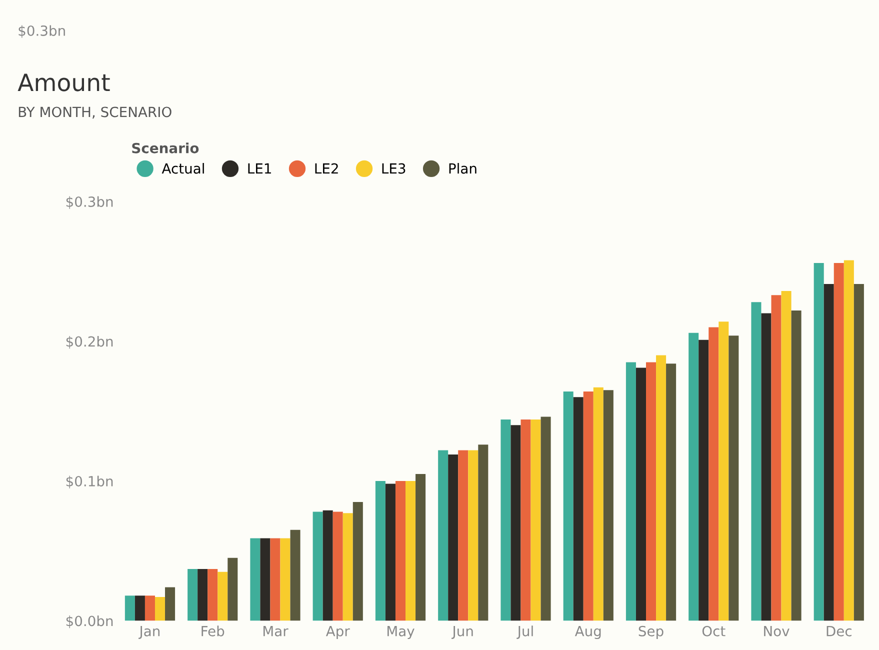 This screenshot has width=879, height=650. Describe the element at coordinates (651, 633) in the screenshot. I see `x-tick-label: Sep` at that location.